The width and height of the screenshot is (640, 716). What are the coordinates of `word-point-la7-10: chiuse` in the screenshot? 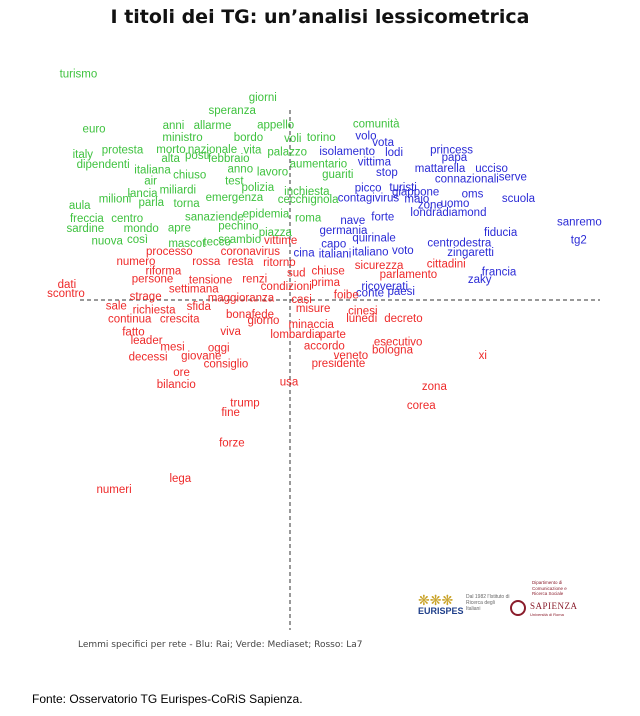 It's located at (328, 272).